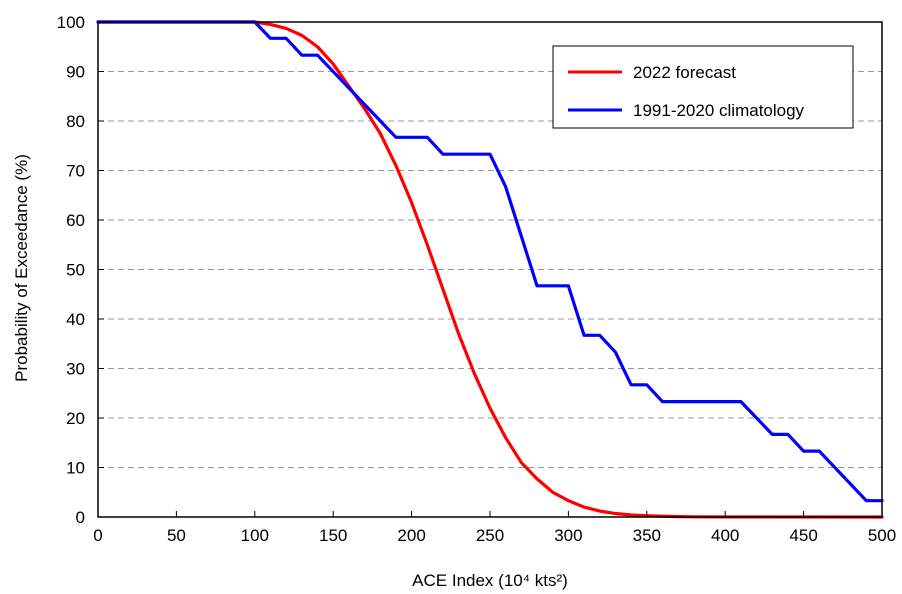 The image size is (902, 594). Describe the element at coordinates (255, 535) in the screenshot. I see `x-tick-label: 100` at that location.